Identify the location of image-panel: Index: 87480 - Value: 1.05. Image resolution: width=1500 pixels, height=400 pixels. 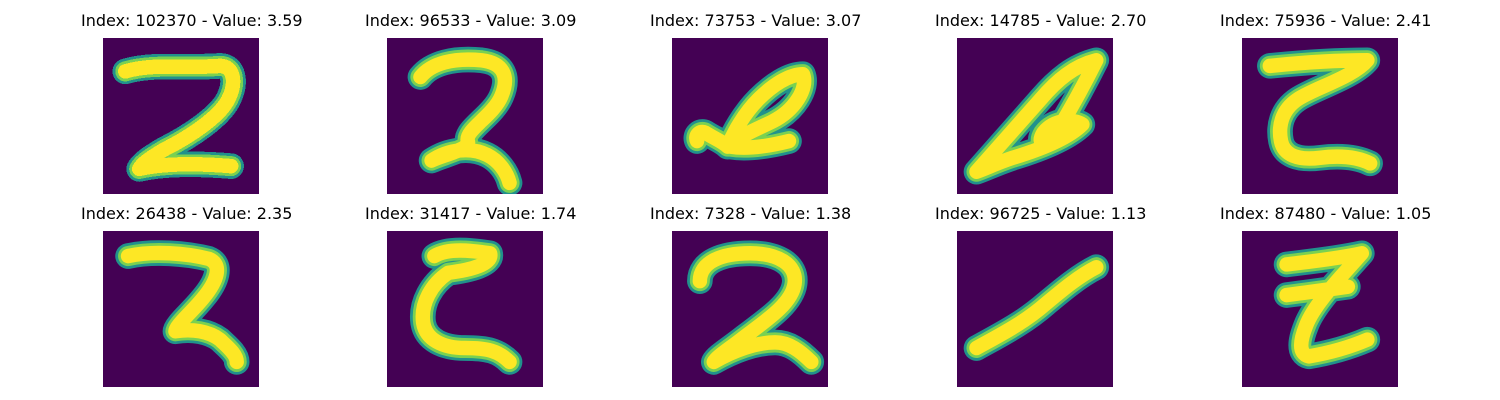
(1326, 296).